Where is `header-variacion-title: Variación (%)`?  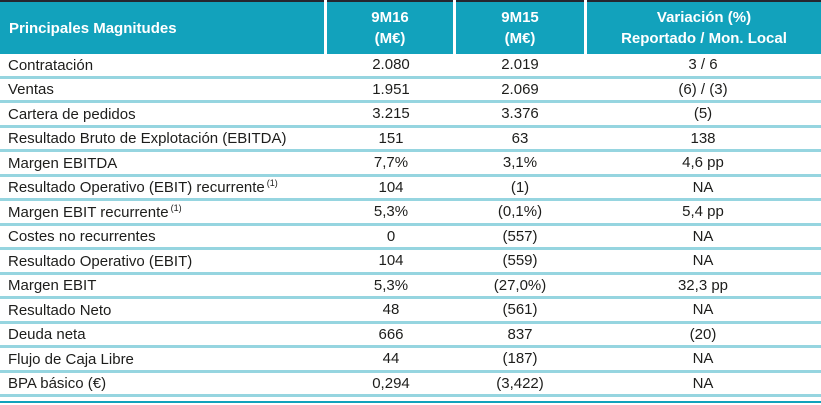
header-variacion-title: Variación (%) is located at coordinates (704, 17).